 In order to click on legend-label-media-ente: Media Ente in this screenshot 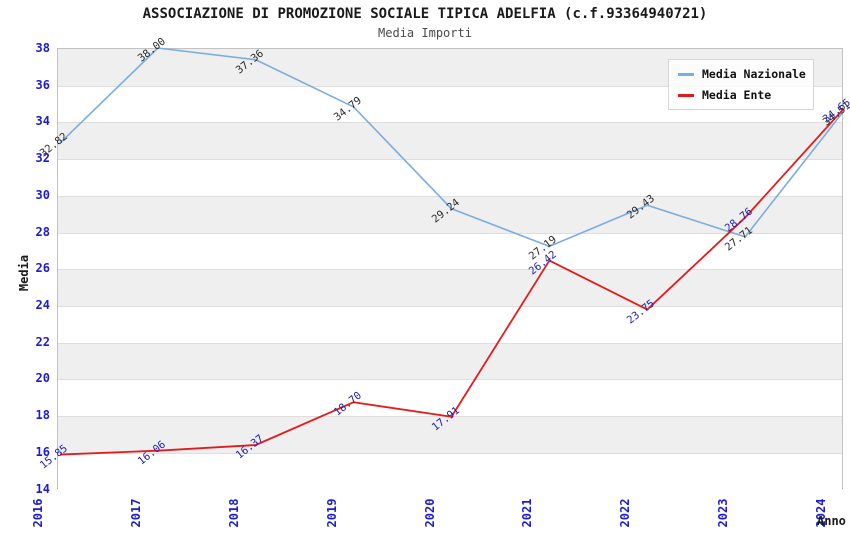, I will do `click(737, 95)`.